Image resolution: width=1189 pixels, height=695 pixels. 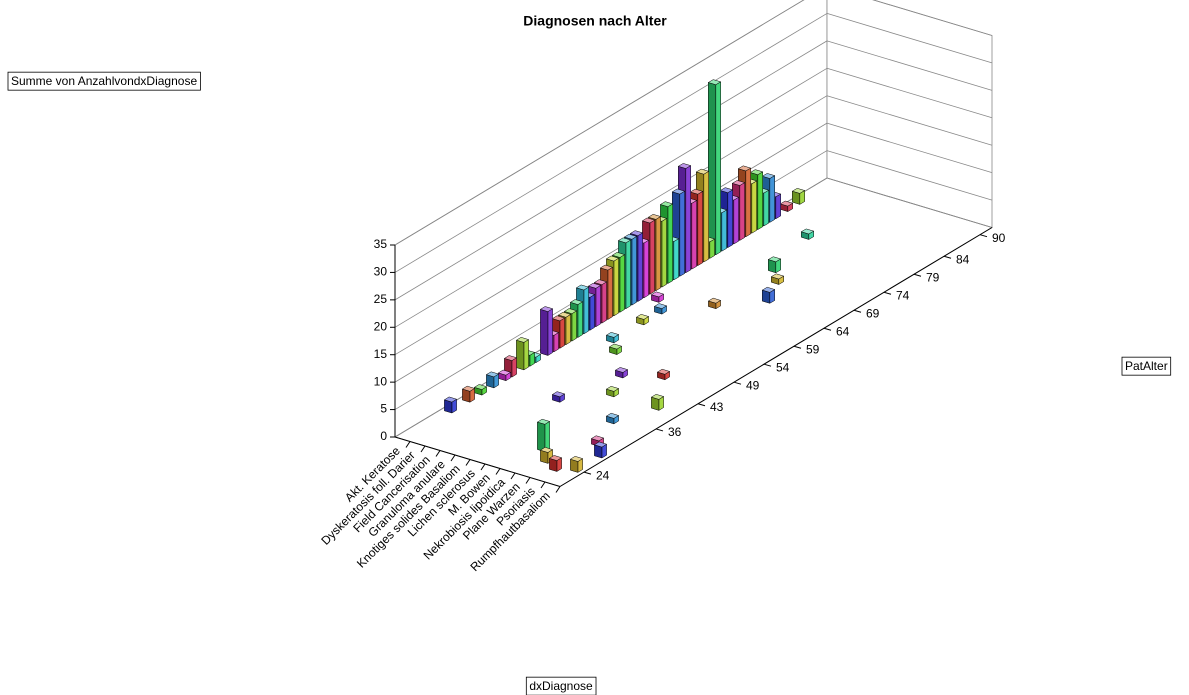 I want to click on x-tick-label: 49, so click(x=753, y=385).